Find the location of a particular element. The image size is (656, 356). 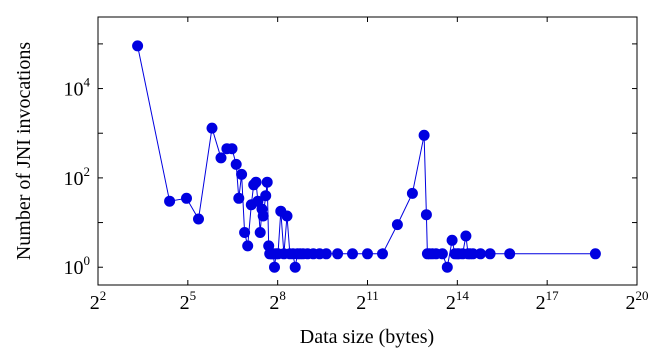

y-tick-label-exponent: 2 is located at coordinates (87, 171).